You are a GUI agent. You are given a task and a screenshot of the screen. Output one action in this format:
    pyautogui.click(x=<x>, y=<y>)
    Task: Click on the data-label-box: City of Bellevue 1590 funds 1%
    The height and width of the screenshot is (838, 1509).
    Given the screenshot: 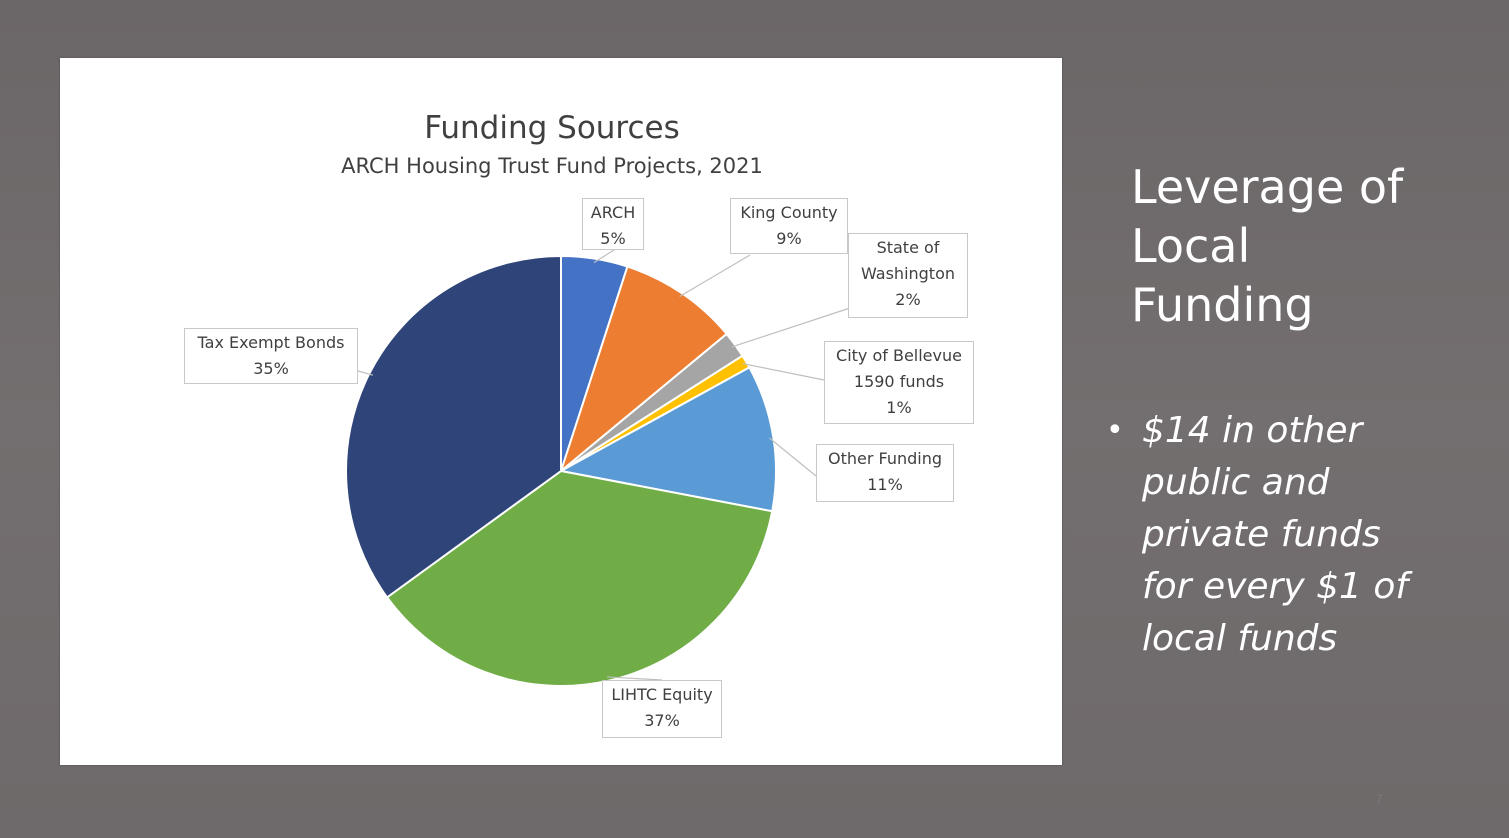 What is the action you would take?
    pyautogui.click(x=899, y=382)
    